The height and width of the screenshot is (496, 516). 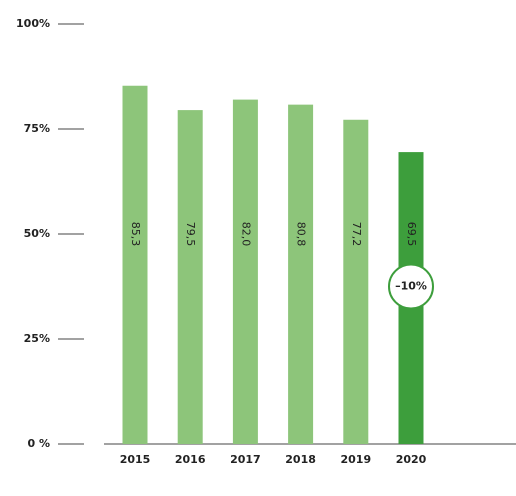 I want to click on value-label: 85,3, so click(x=135, y=234).